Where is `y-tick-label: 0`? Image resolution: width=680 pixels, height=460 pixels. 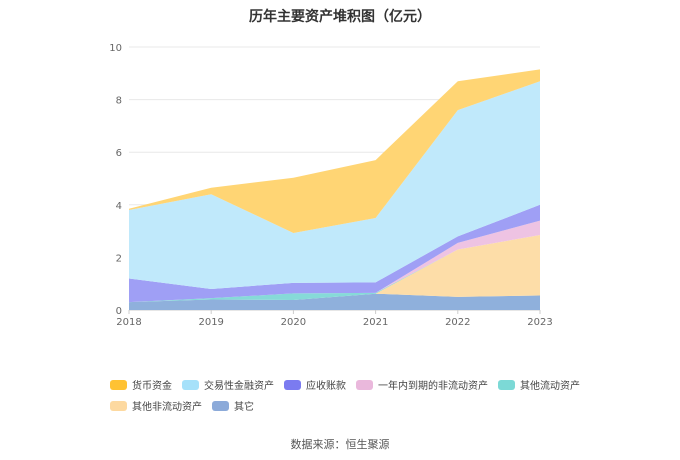
y-tick-label: 0 is located at coordinates (119, 311).